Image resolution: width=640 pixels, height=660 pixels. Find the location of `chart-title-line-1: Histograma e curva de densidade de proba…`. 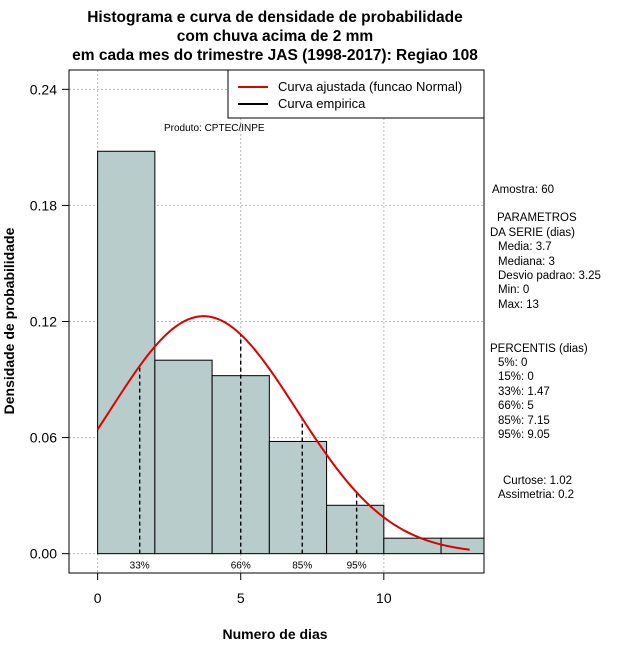

chart-title-line-1: Histograma e curva de densidade de proba… is located at coordinates (275, 17).